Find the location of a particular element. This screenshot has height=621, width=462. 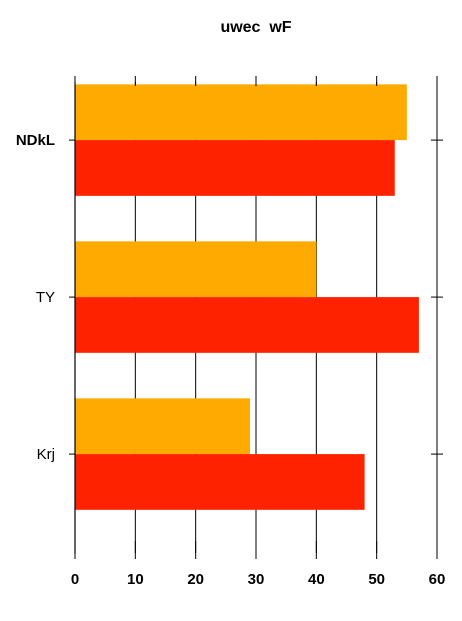

x-tick-label-6: 60 is located at coordinates (437, 579).